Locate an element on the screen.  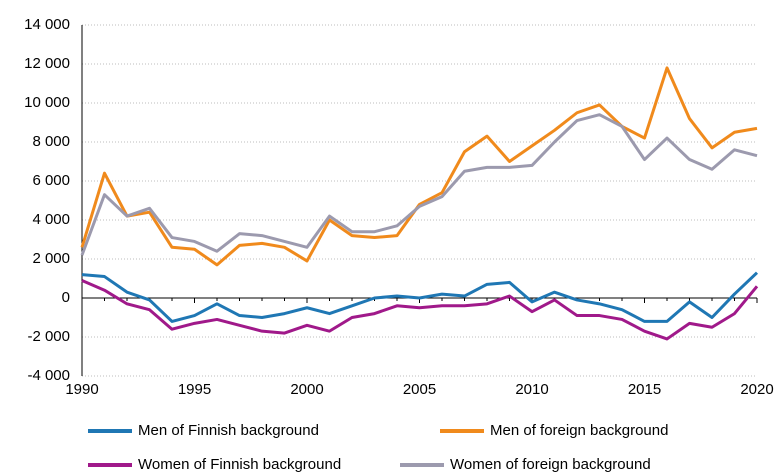
y-tick-label: 6 000 is located at coordinates (51, 180).